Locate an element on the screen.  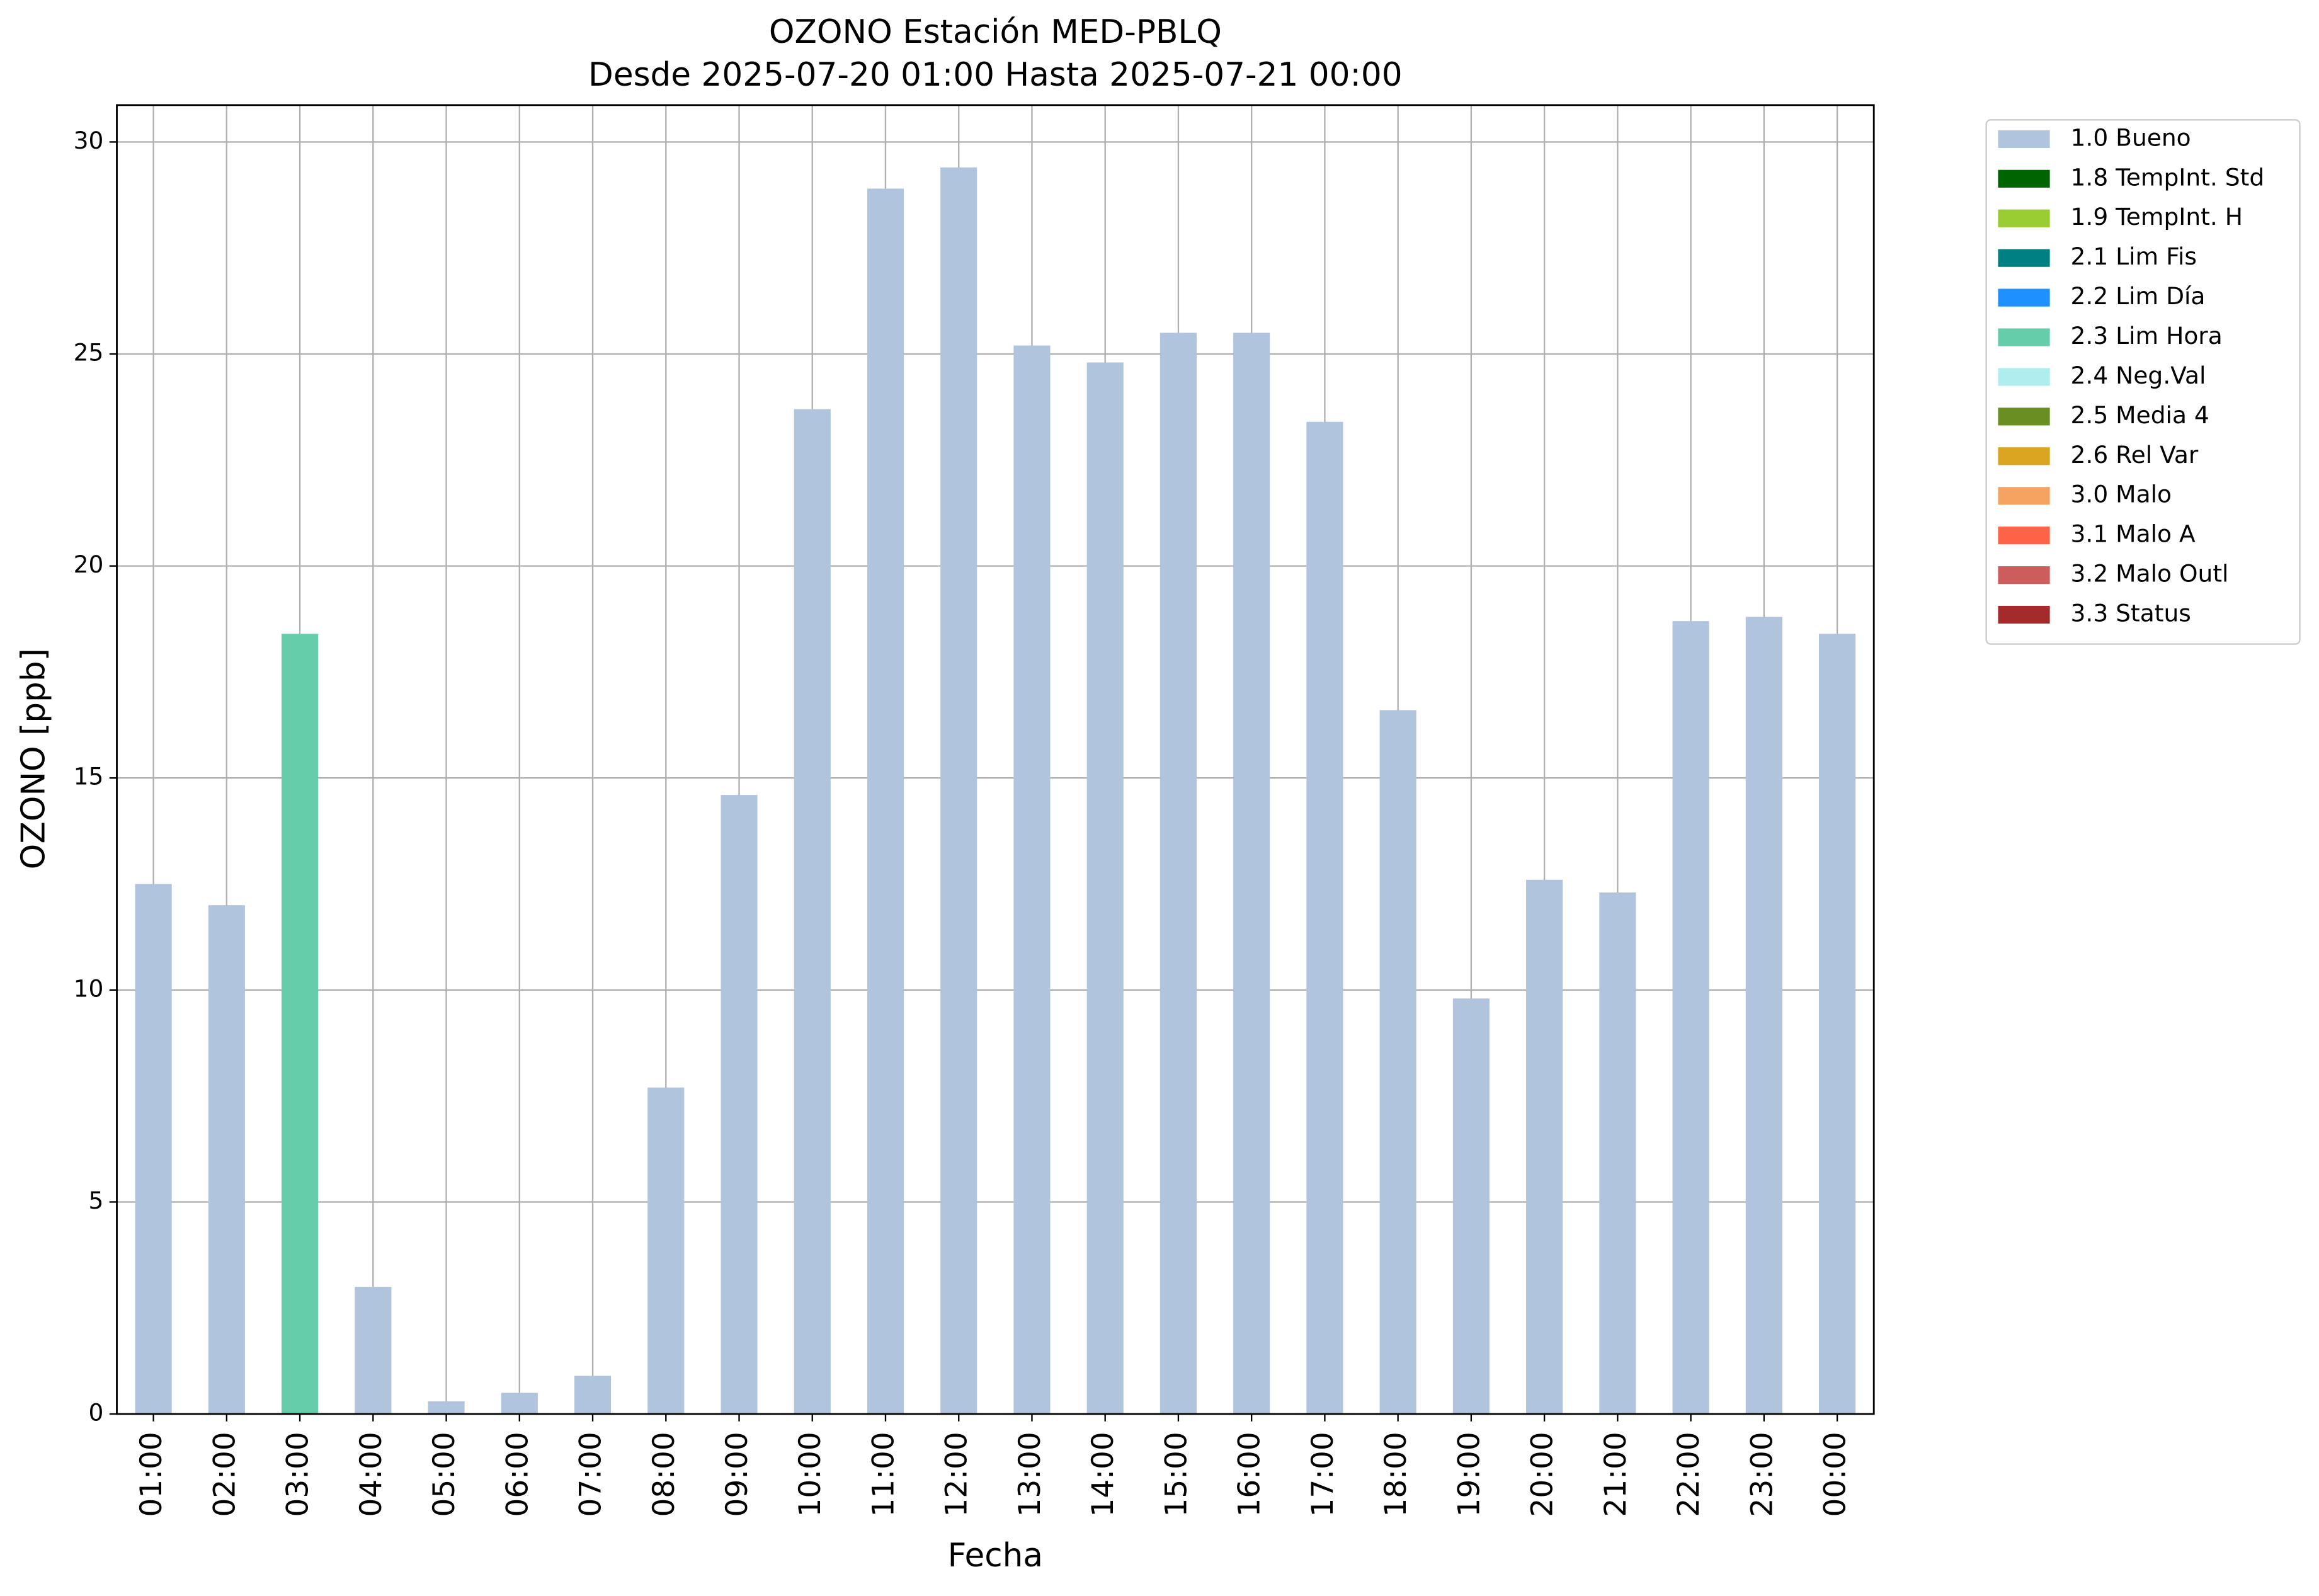
x-tick-label: 17:00 is located at coordinates (1323, 1474).